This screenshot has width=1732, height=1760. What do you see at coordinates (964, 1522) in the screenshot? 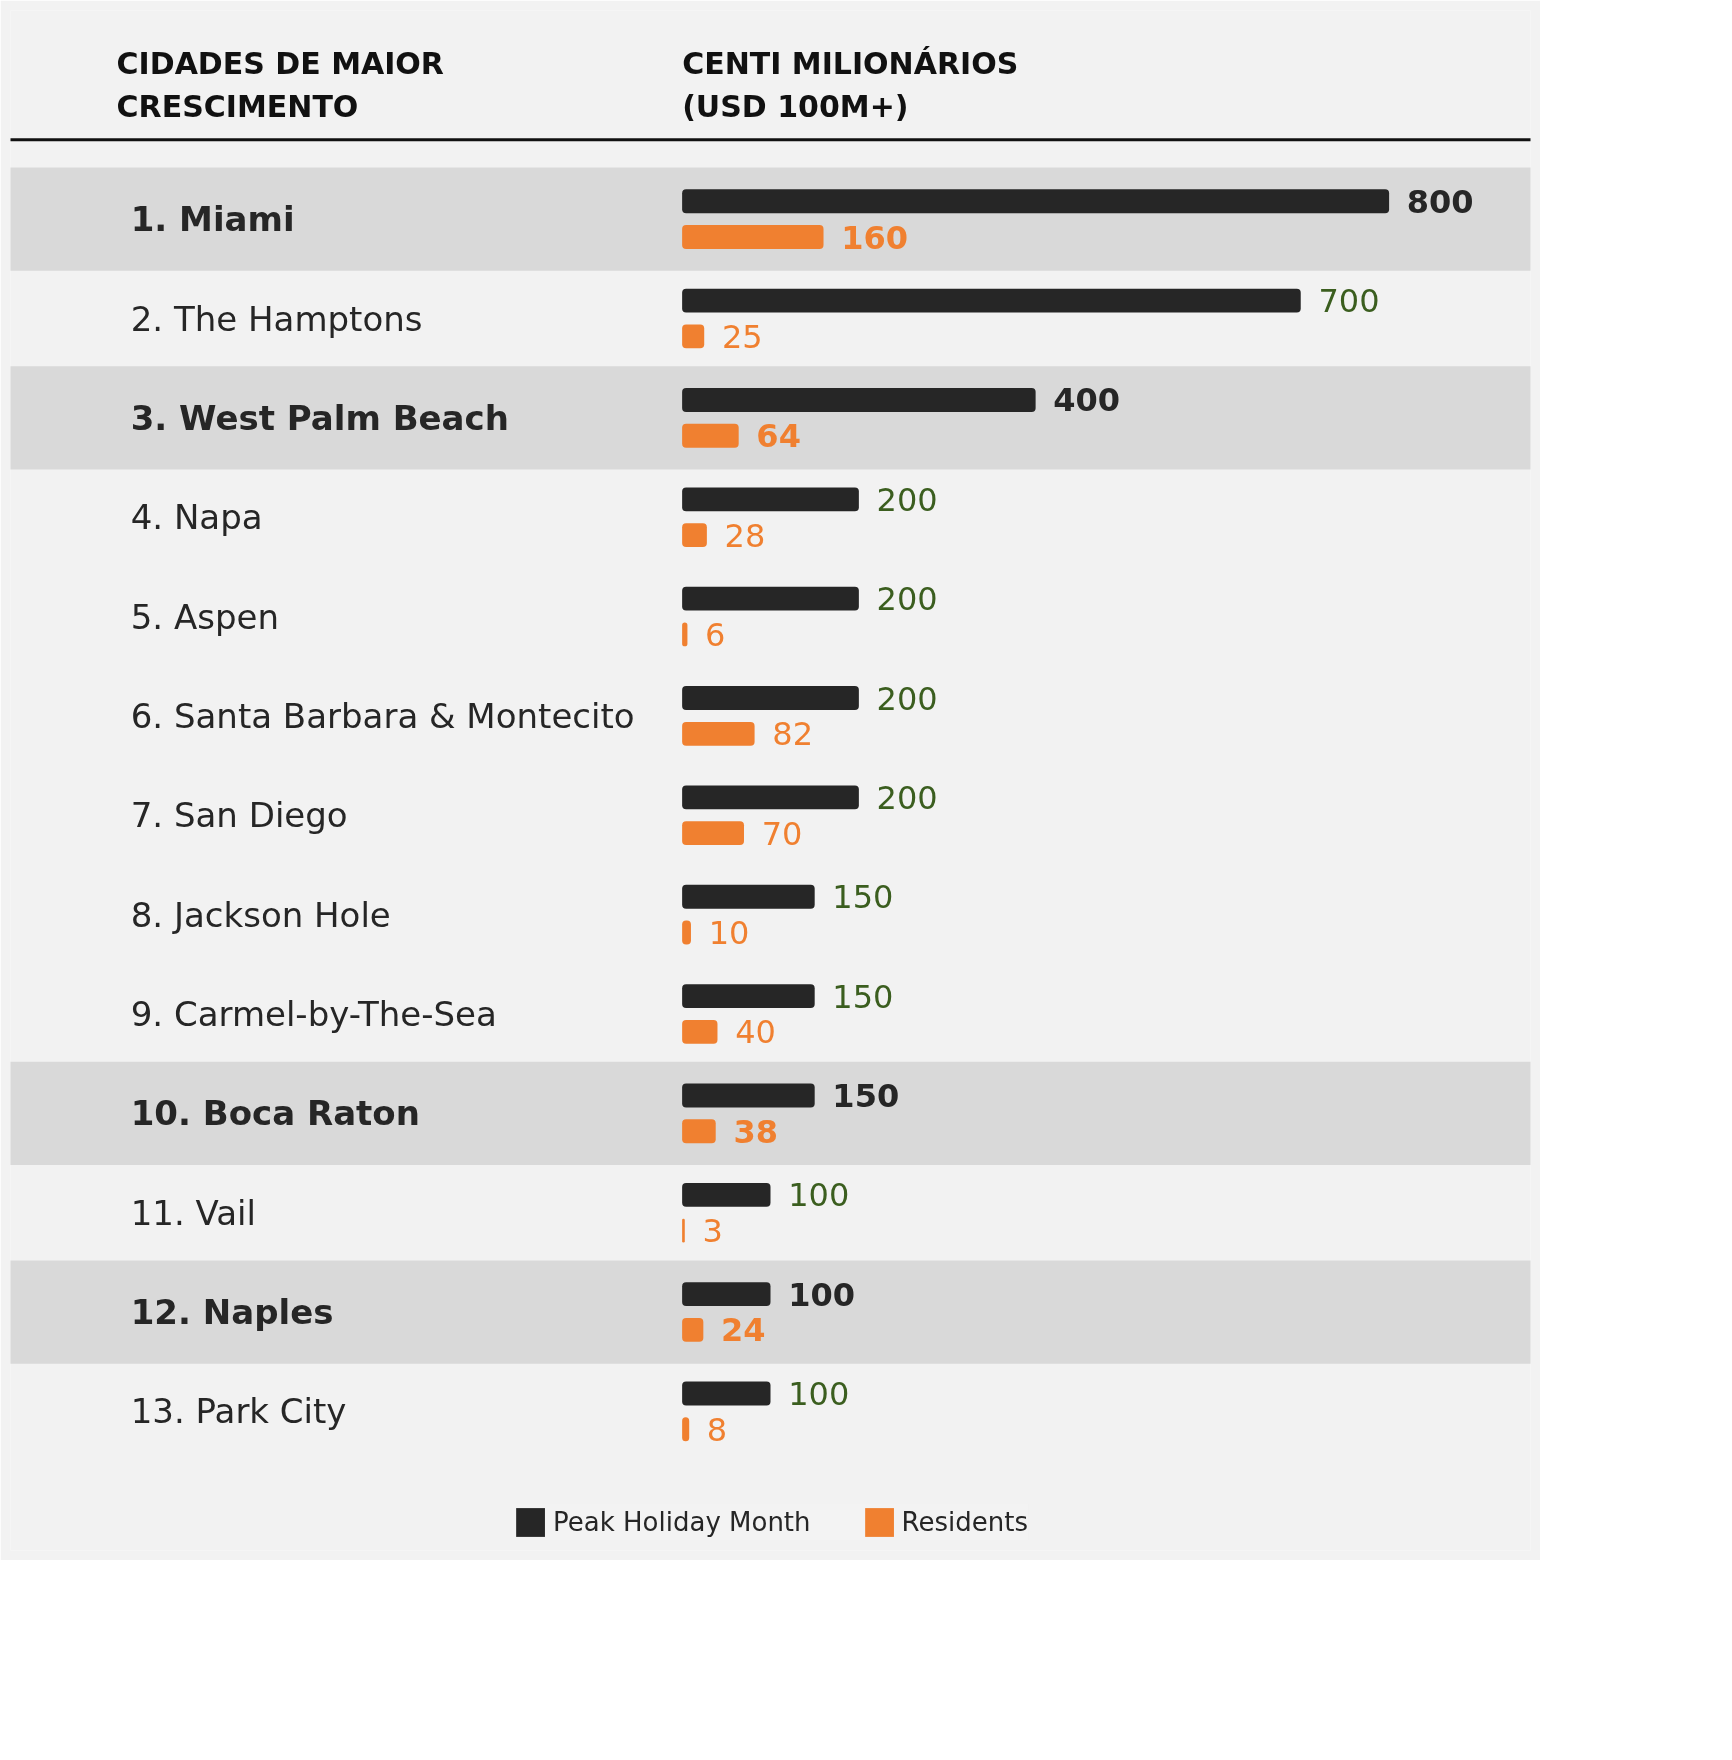
I see `legend-label: Residents` at bounding box center [964, 1522].